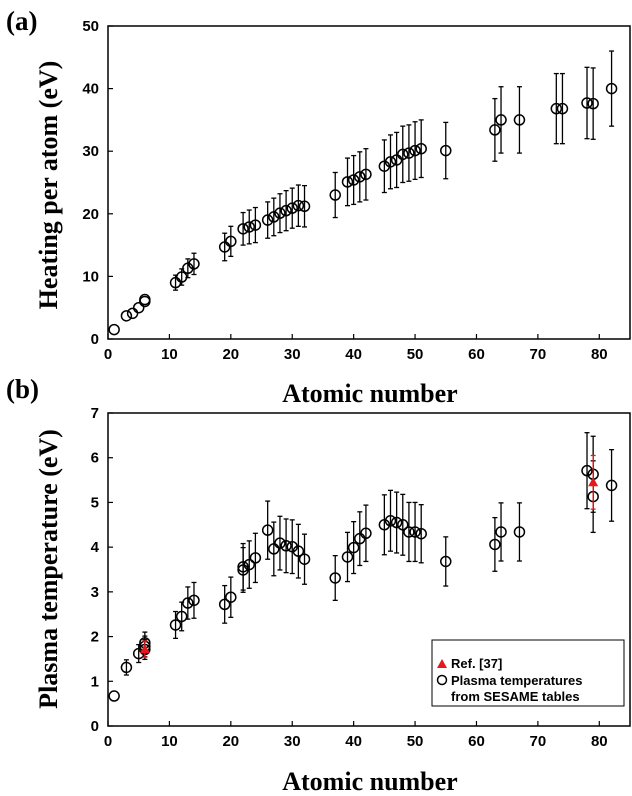  I want to click on panel-b-y-tick-label: 3, so click(95, 592).